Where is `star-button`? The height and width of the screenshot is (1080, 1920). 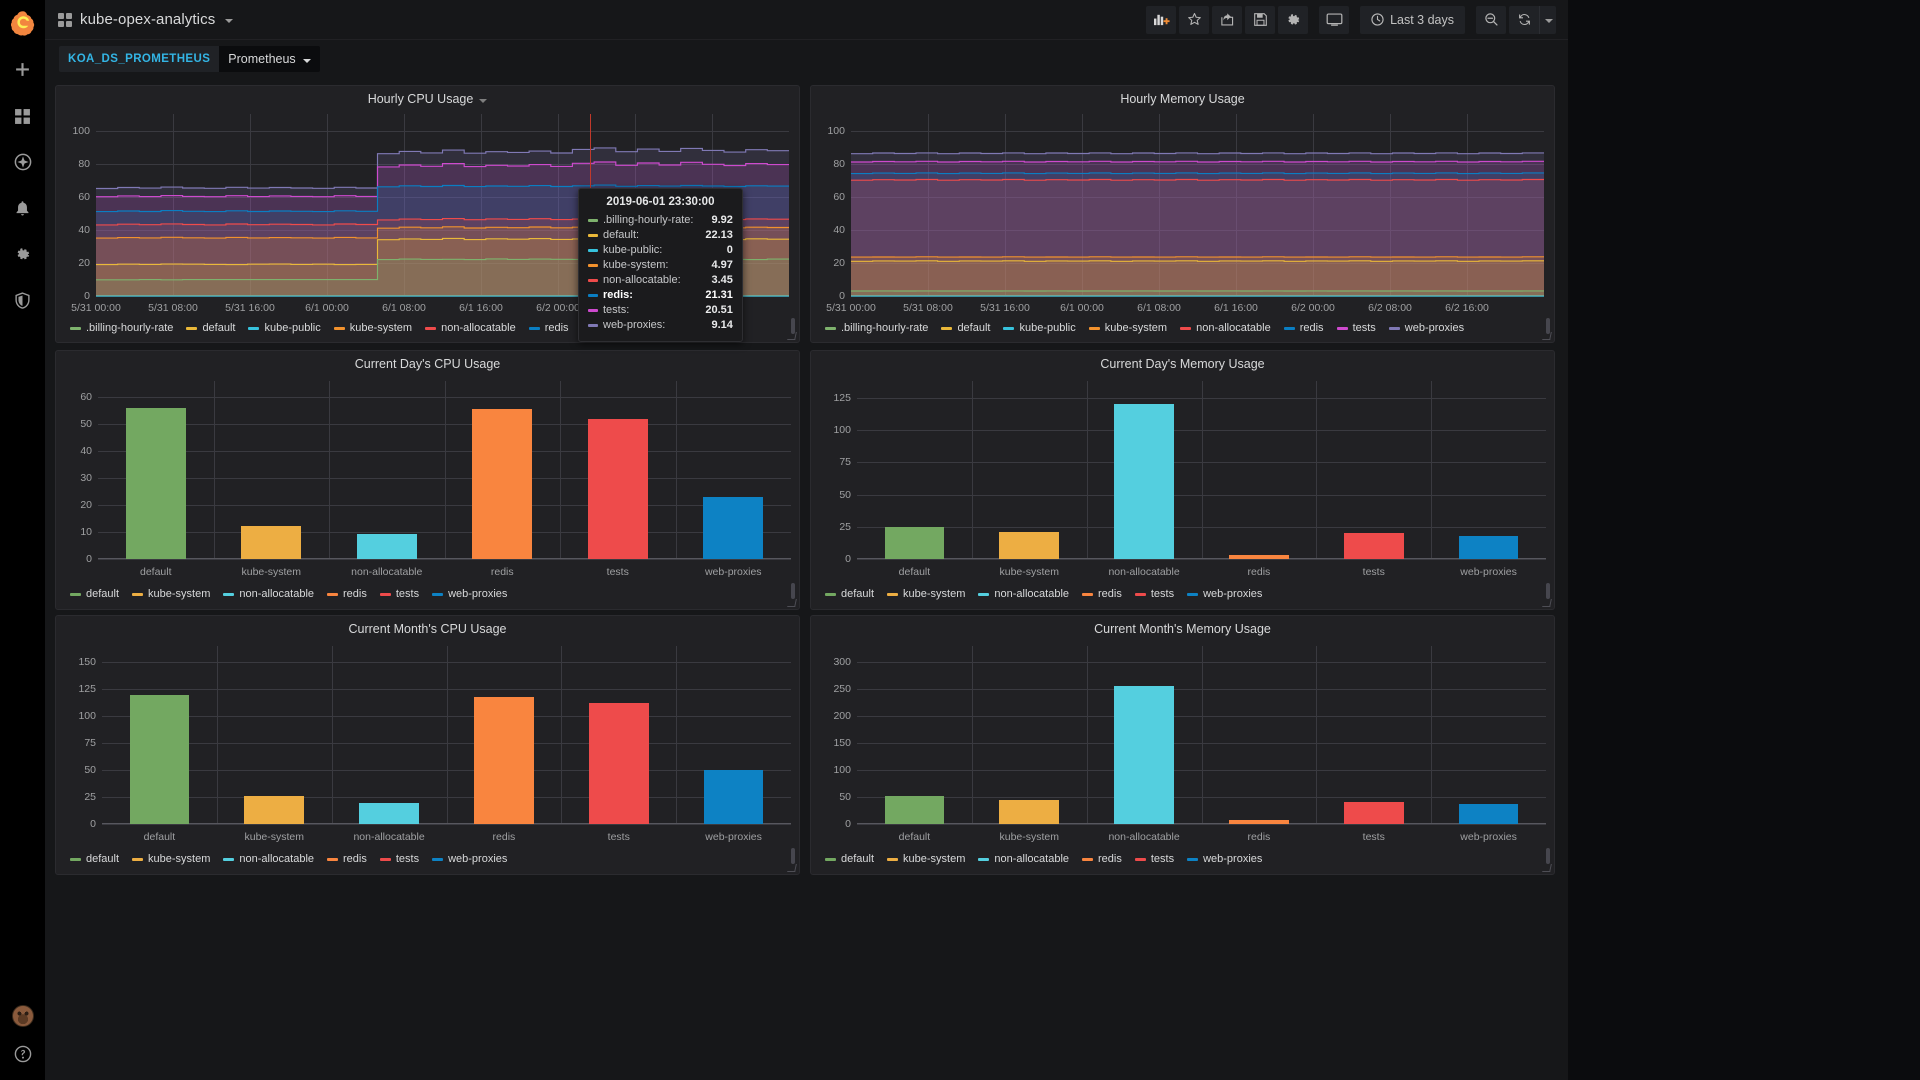
star-button is located at coordinates (1194, 19).